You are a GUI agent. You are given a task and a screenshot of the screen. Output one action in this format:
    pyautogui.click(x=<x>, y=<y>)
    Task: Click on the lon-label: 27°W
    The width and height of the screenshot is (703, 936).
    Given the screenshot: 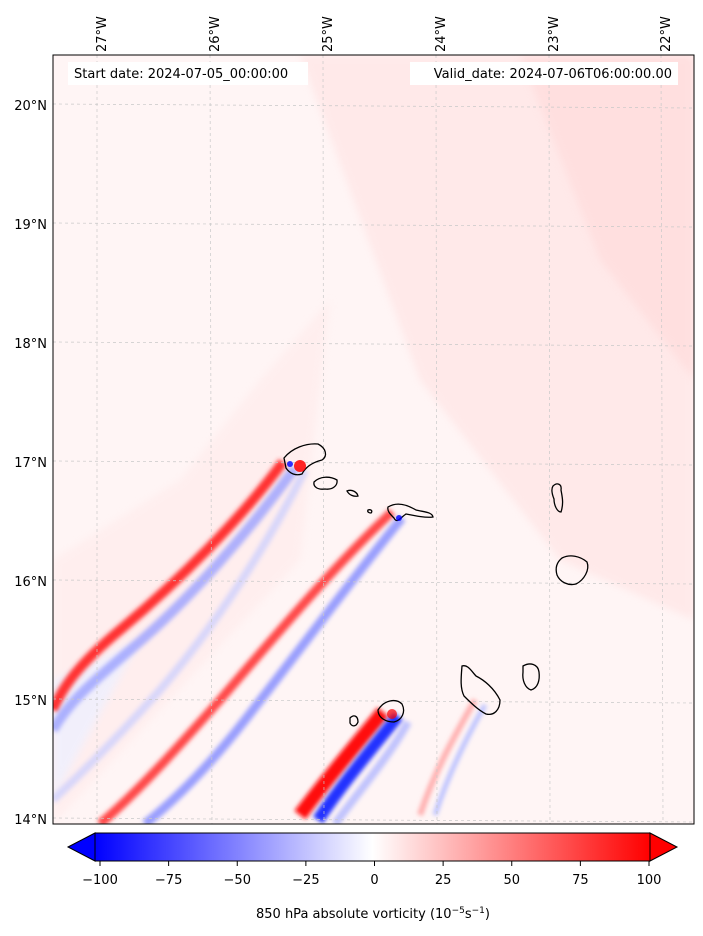 What is the action you would take?
    pyautogui.click(x=102, y=34)
    